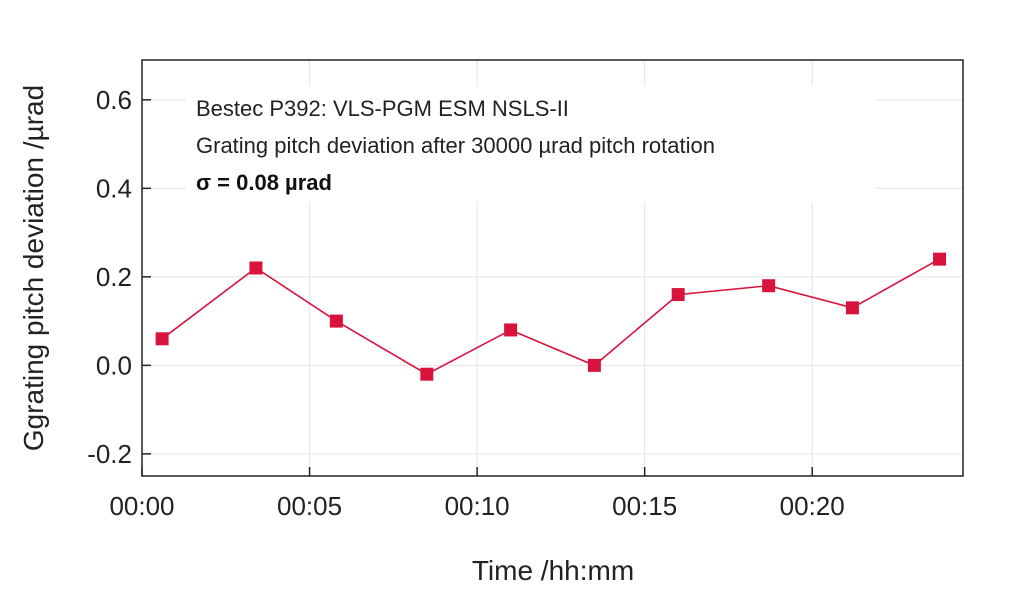 The height and width of the screenshot is (589, 1024). I want to click on x-tick-label: 00:10, so click(477, 506).